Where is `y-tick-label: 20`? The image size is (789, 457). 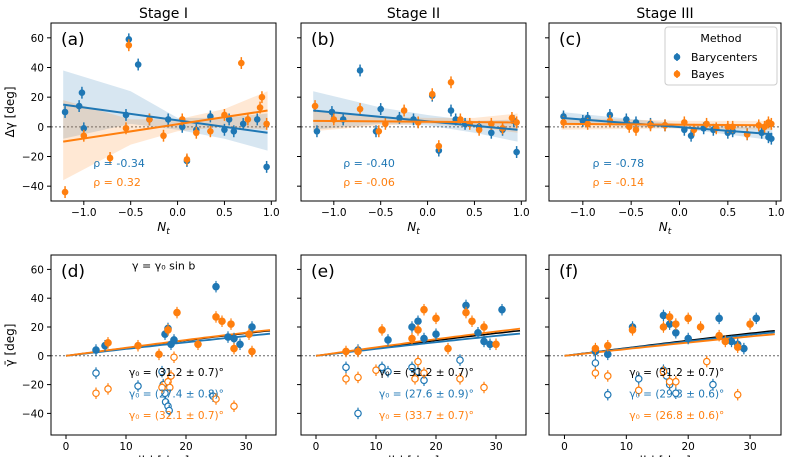 y-tick-label: 20 is located at coordinates (37, 328).